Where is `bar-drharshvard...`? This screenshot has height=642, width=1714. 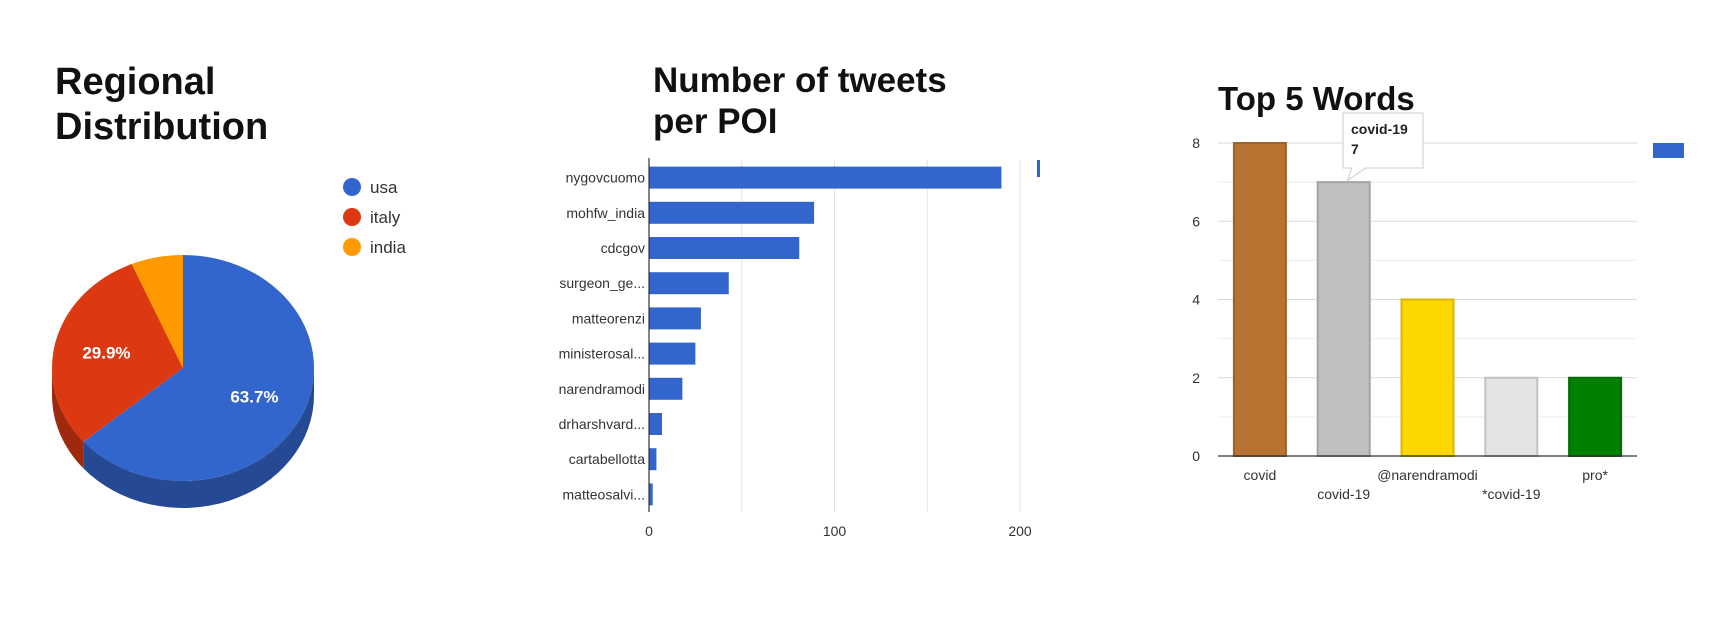 bar-drharshvard... is located at coordinates (655, 424).